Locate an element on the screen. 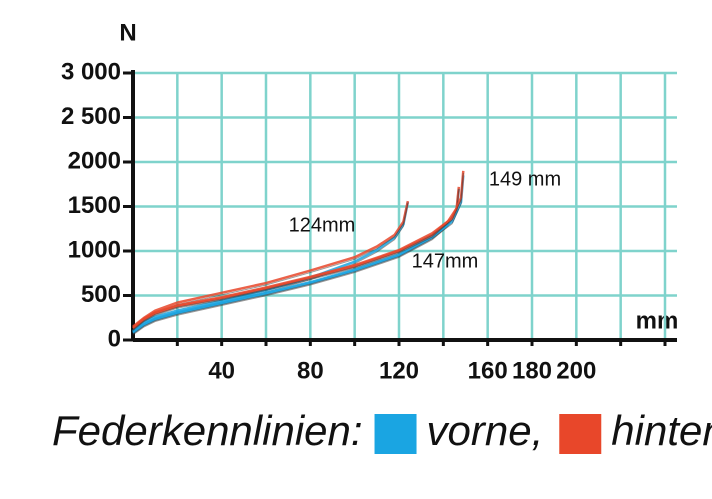 This screenshot has width=712, height=499. y-tick-label: 0 is located at coordinates (114, 338).